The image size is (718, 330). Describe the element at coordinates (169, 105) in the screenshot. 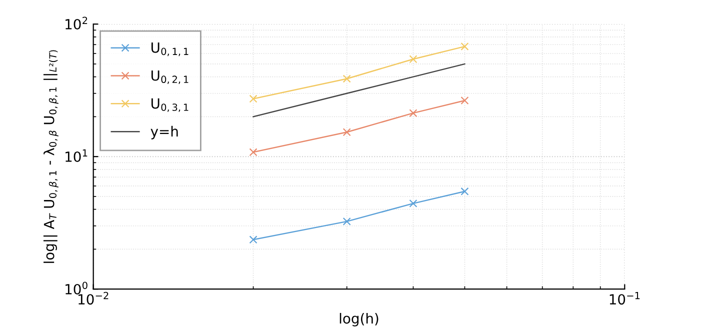

I see `legend-label: U$_{0,3,1}$` at that location.